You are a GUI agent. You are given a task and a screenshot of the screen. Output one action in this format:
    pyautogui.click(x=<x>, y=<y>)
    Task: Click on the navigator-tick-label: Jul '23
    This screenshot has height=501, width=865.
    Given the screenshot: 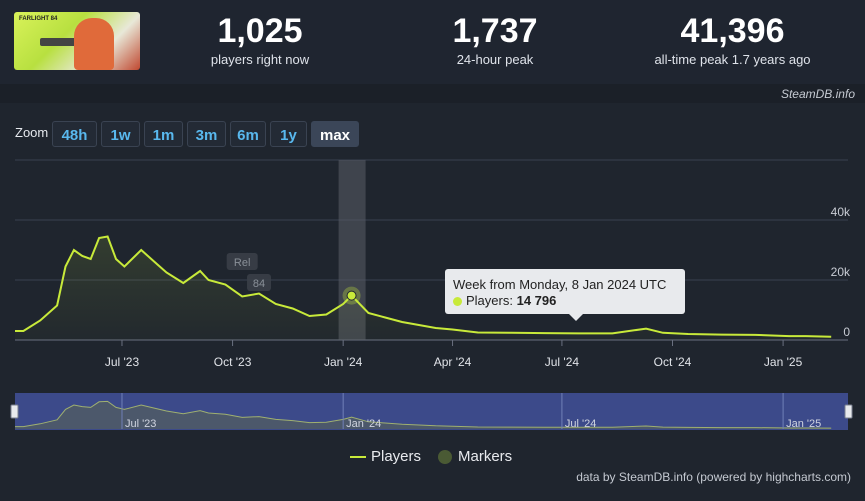 What is the action you would take?
    pyautogui.click(x=140, y=424)
    